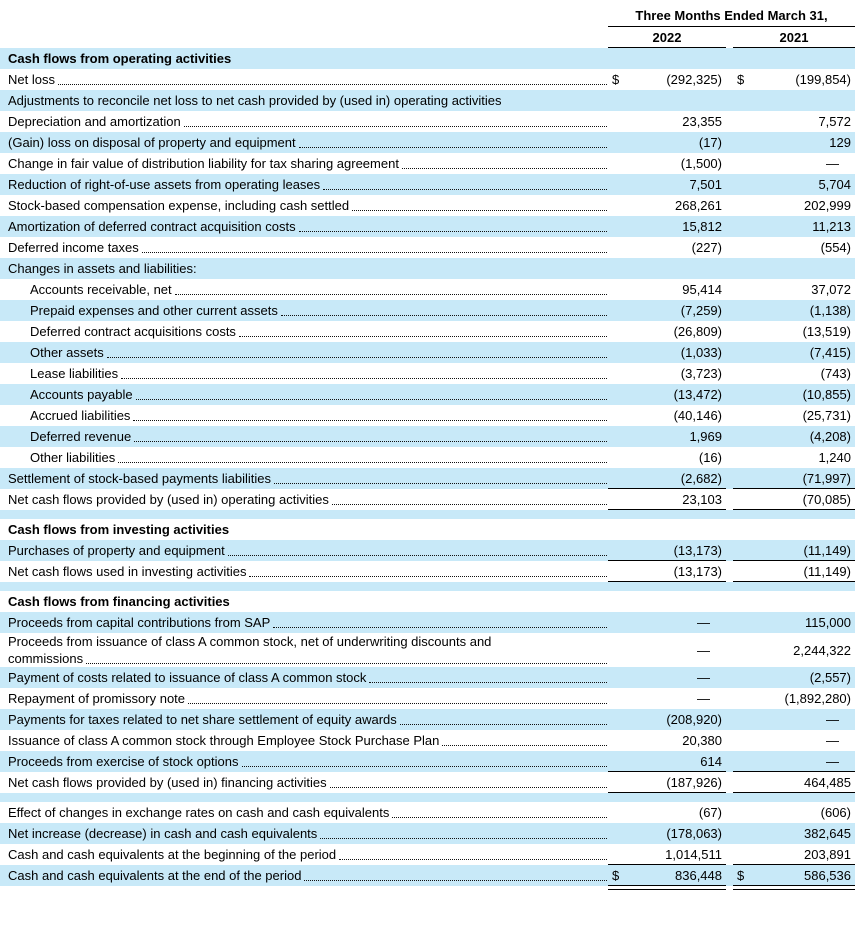  What do you see at coordinates (94, 121) in the screenshot?
I see `row-label: Depreciation and amortization` at bounding box center [94, 121].